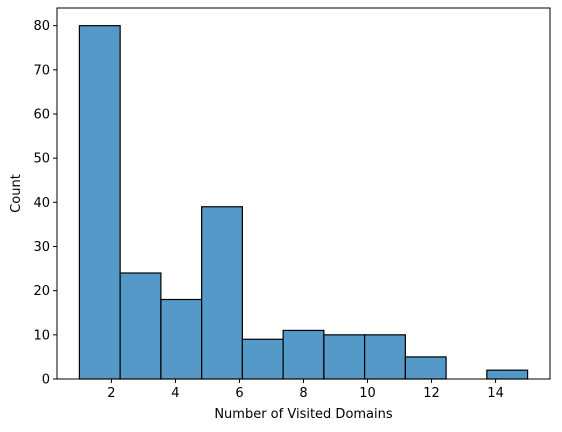 The width and height of the screenshot is (562, 432). Describe the element at coordinates (431, 393) in the screenshot. I see `x-tick-label: 12` at that location.